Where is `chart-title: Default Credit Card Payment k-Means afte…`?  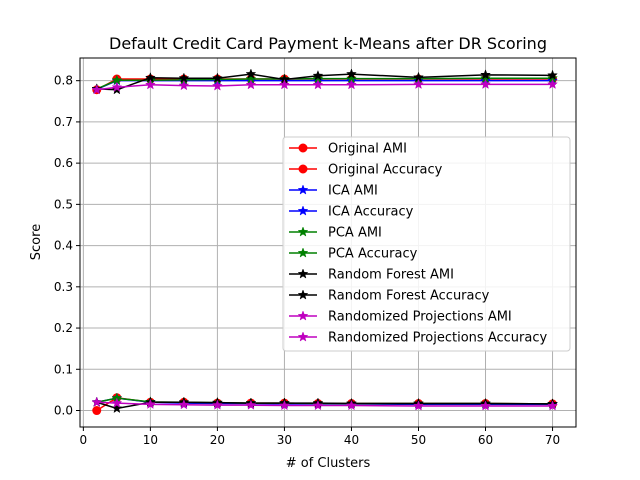
chart-title: Default Credit Card Payment k-Means afte… is located at coordinates (328, 43).